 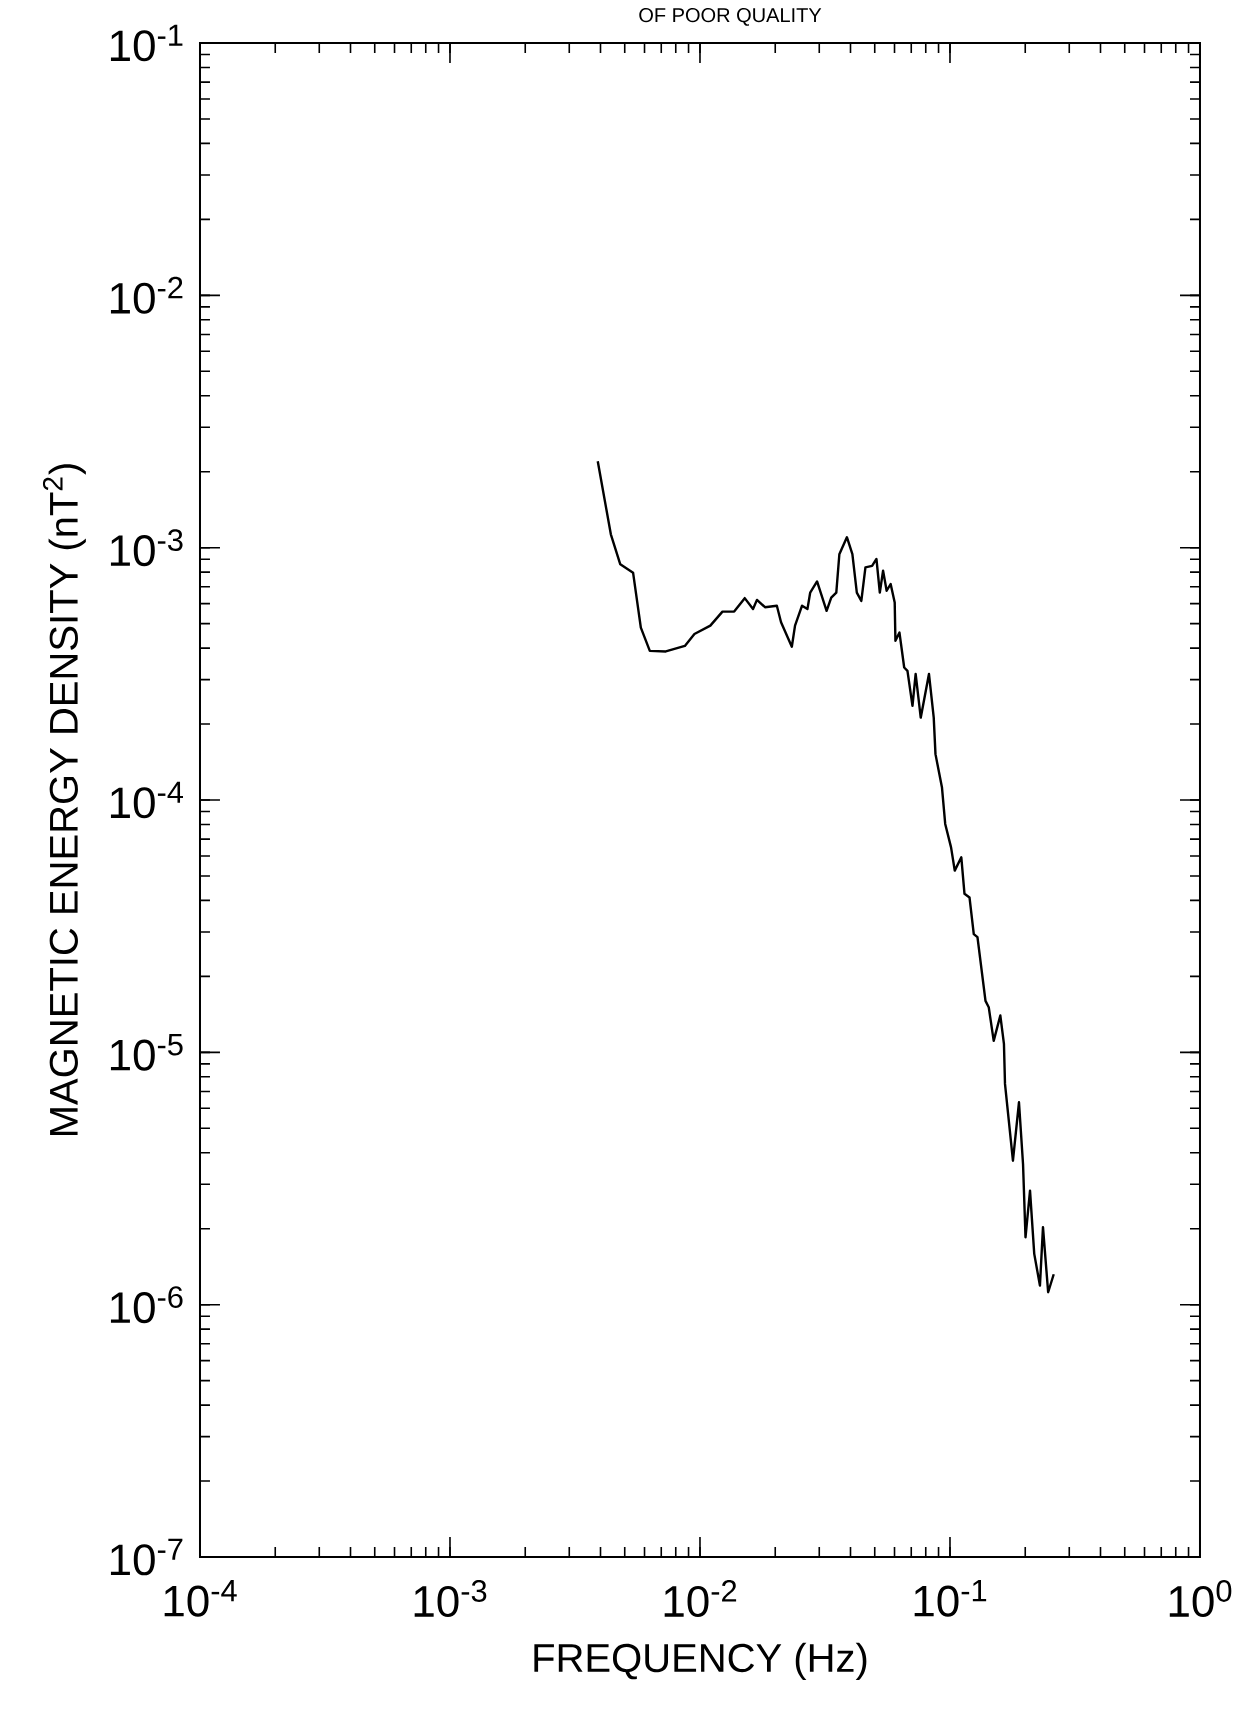 What do you see at coordinates (730, 17) in the screenshot?
I see `text: OF POOR QUALITY` at bounding box center [730, 17].